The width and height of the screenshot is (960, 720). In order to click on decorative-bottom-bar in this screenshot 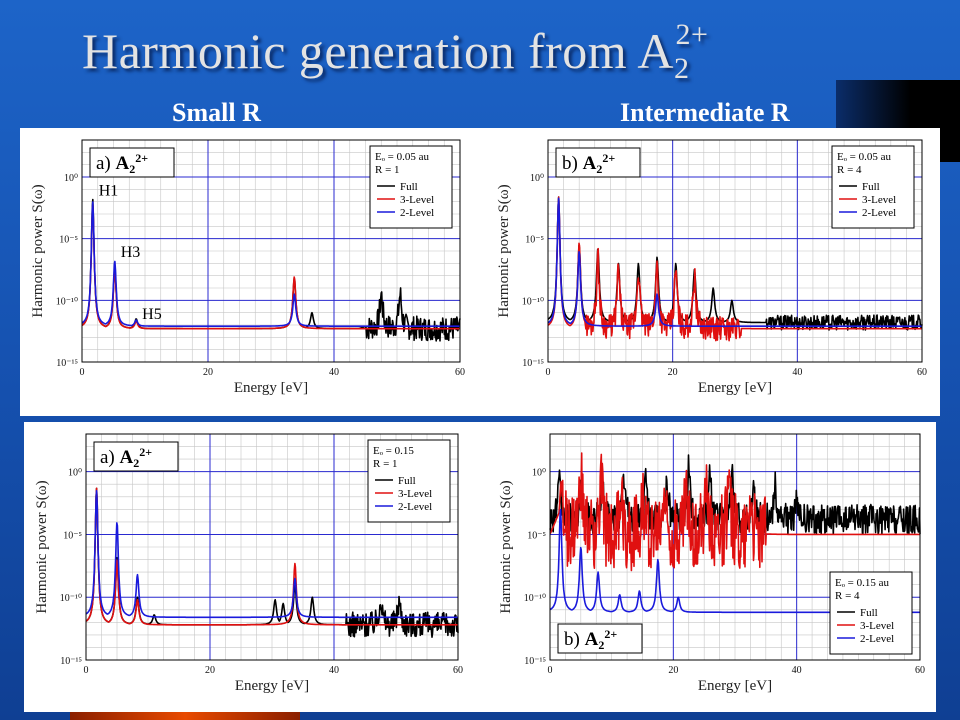, I will do `click(185, 716)`.